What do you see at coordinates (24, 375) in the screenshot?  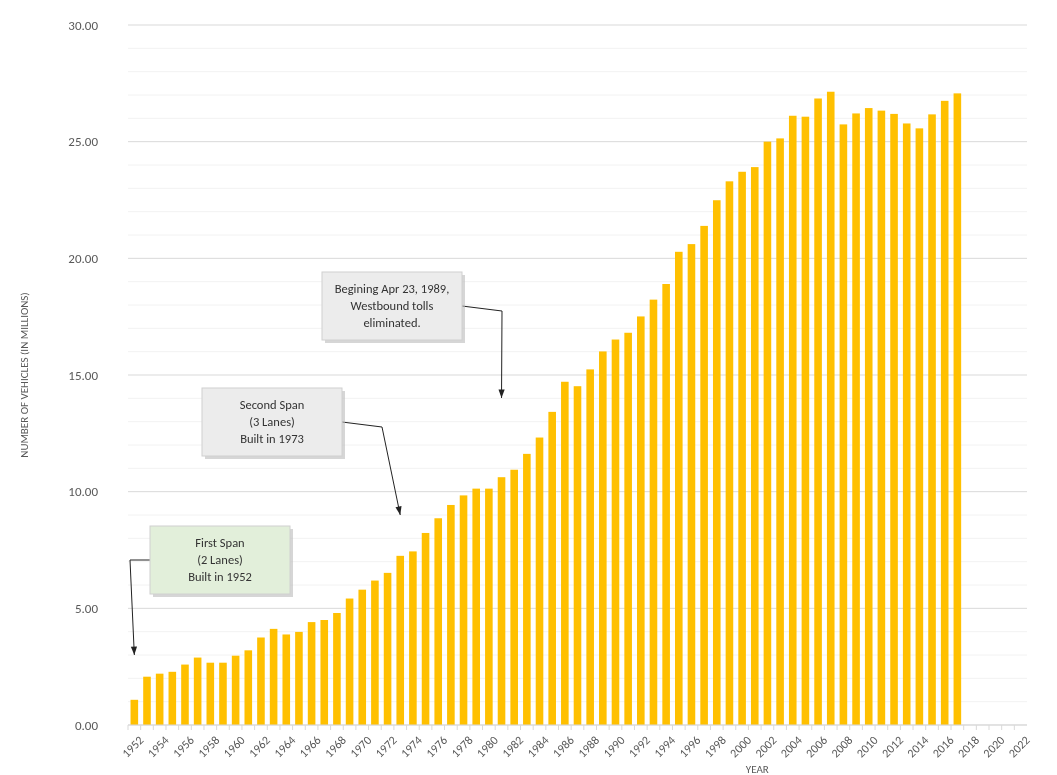 I see `y-axis-title: NUMBER OF VEHICLES (IN MILLIONS)` at bounding box center [24, 375].